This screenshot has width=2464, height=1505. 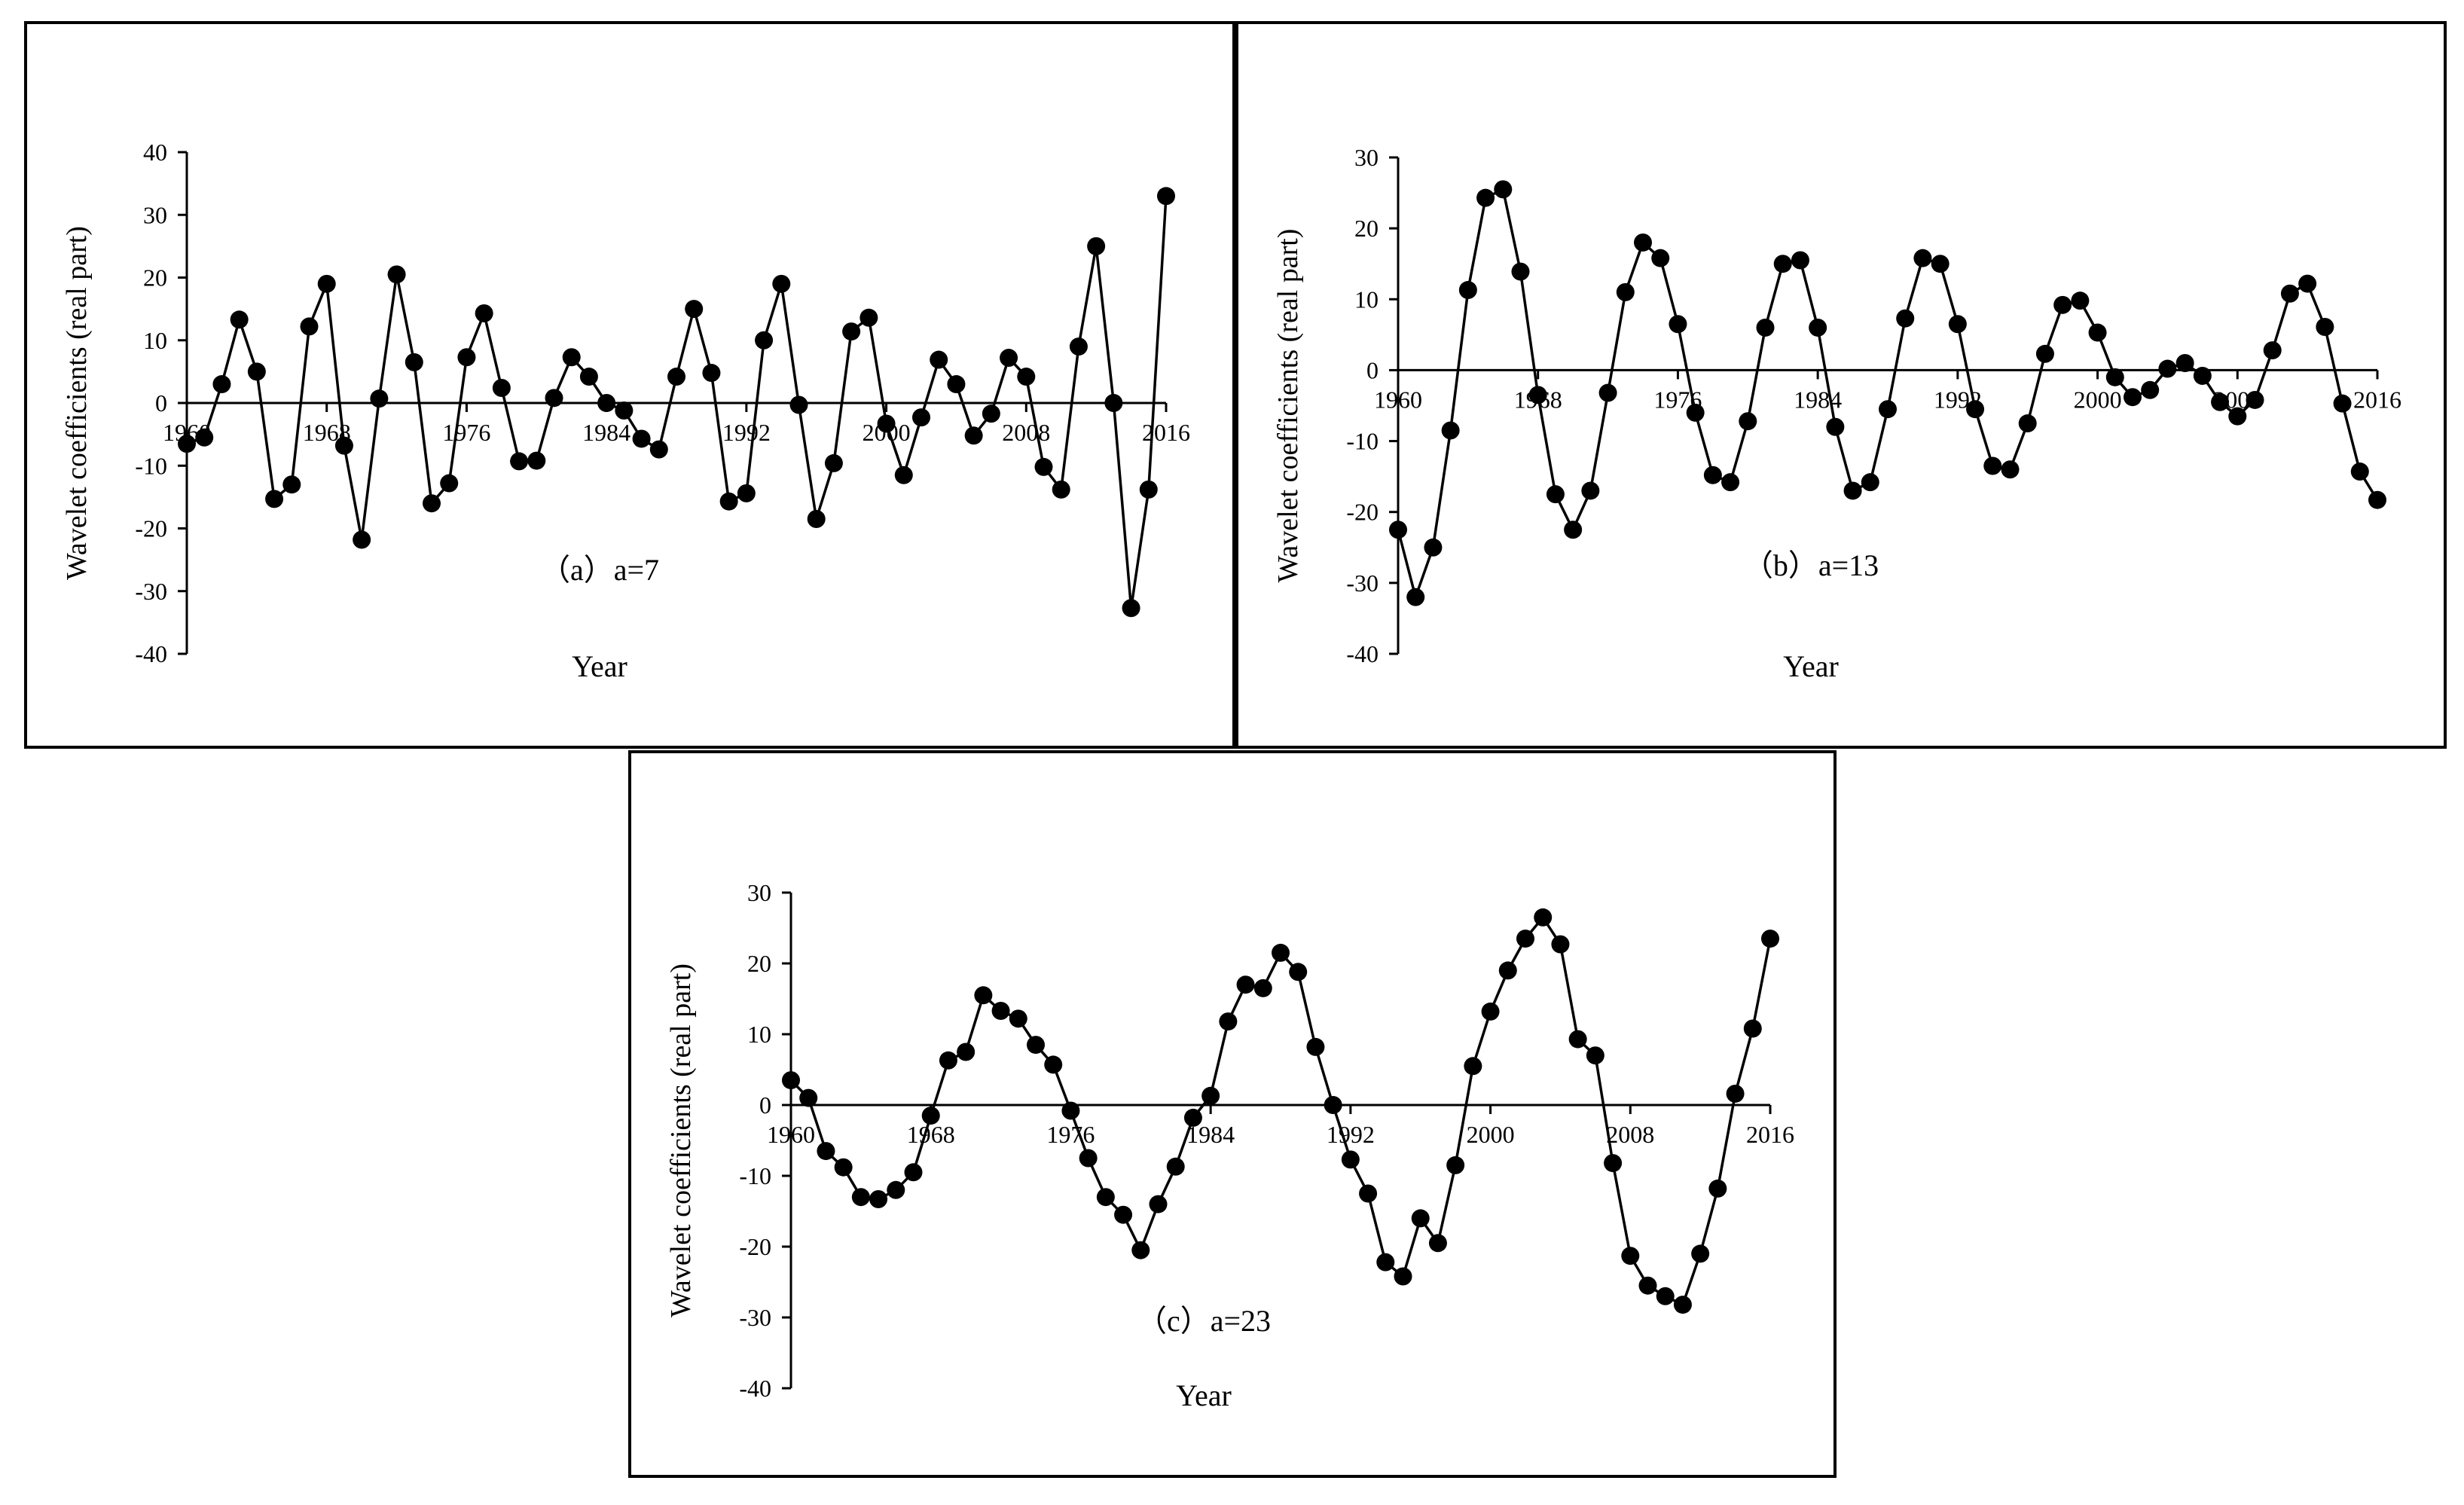 I want to click on y-tick-label: -20, so click(x=1362, y=512).